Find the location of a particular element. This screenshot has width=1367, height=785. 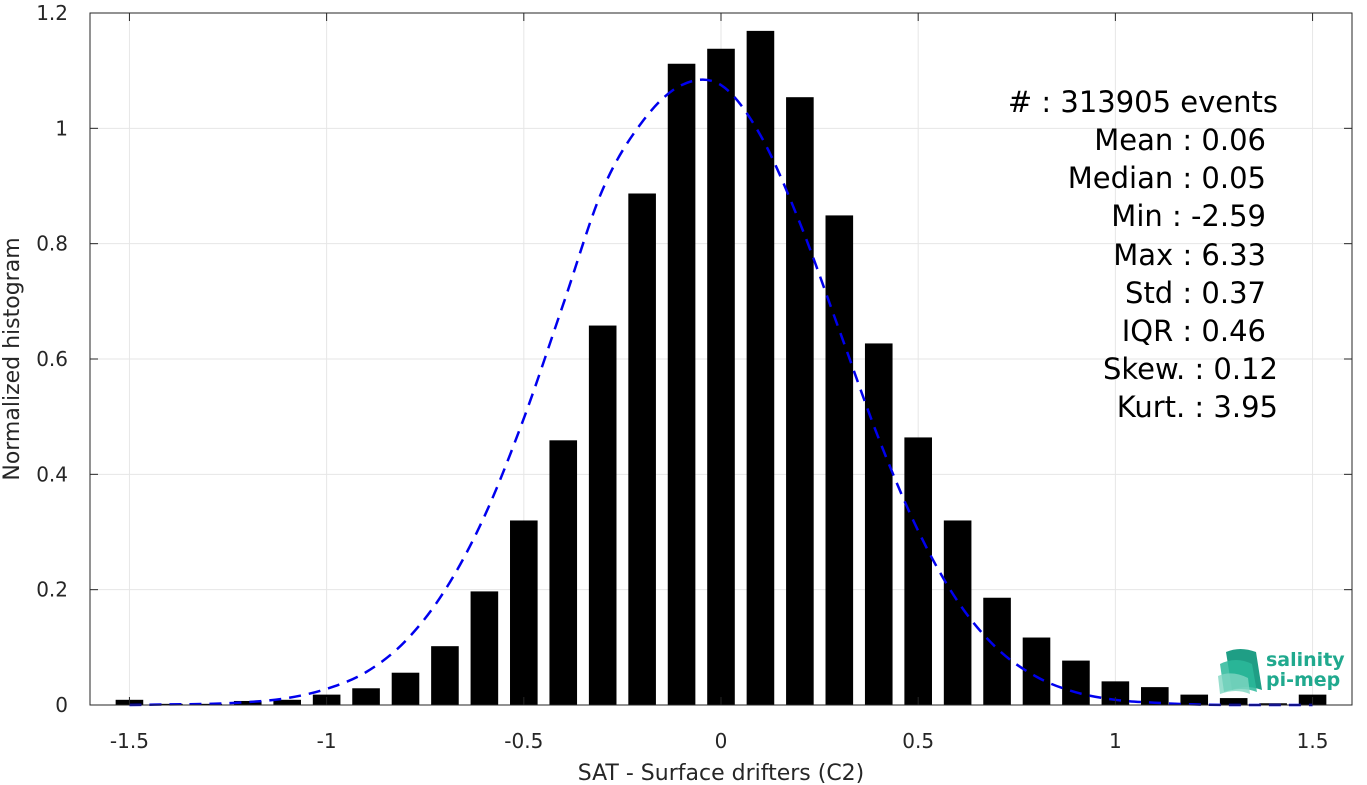

y-tick-label: 0.8 is located at coordinates (52, 244).